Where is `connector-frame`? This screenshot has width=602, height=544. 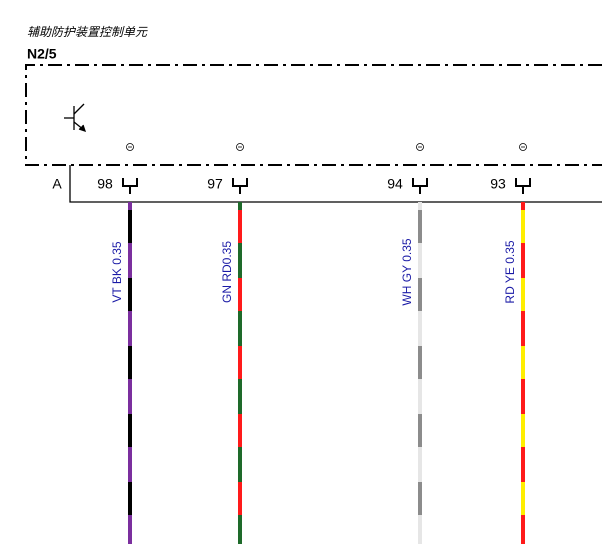 connector-frame is located at coordinates (335, 184).